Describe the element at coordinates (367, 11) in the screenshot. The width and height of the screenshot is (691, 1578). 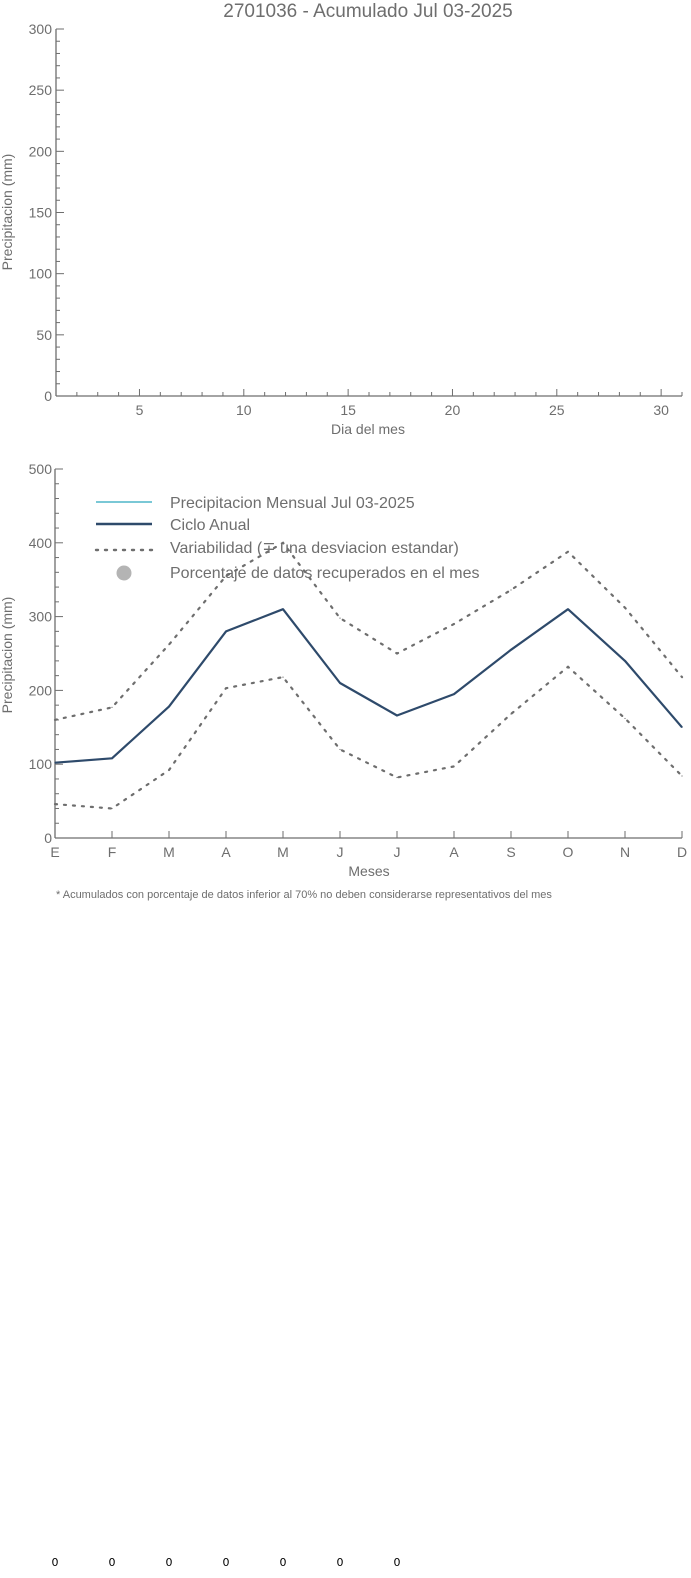
I see `chart-title: 2701036 - Acumulado Jul 03-2025` at that location.